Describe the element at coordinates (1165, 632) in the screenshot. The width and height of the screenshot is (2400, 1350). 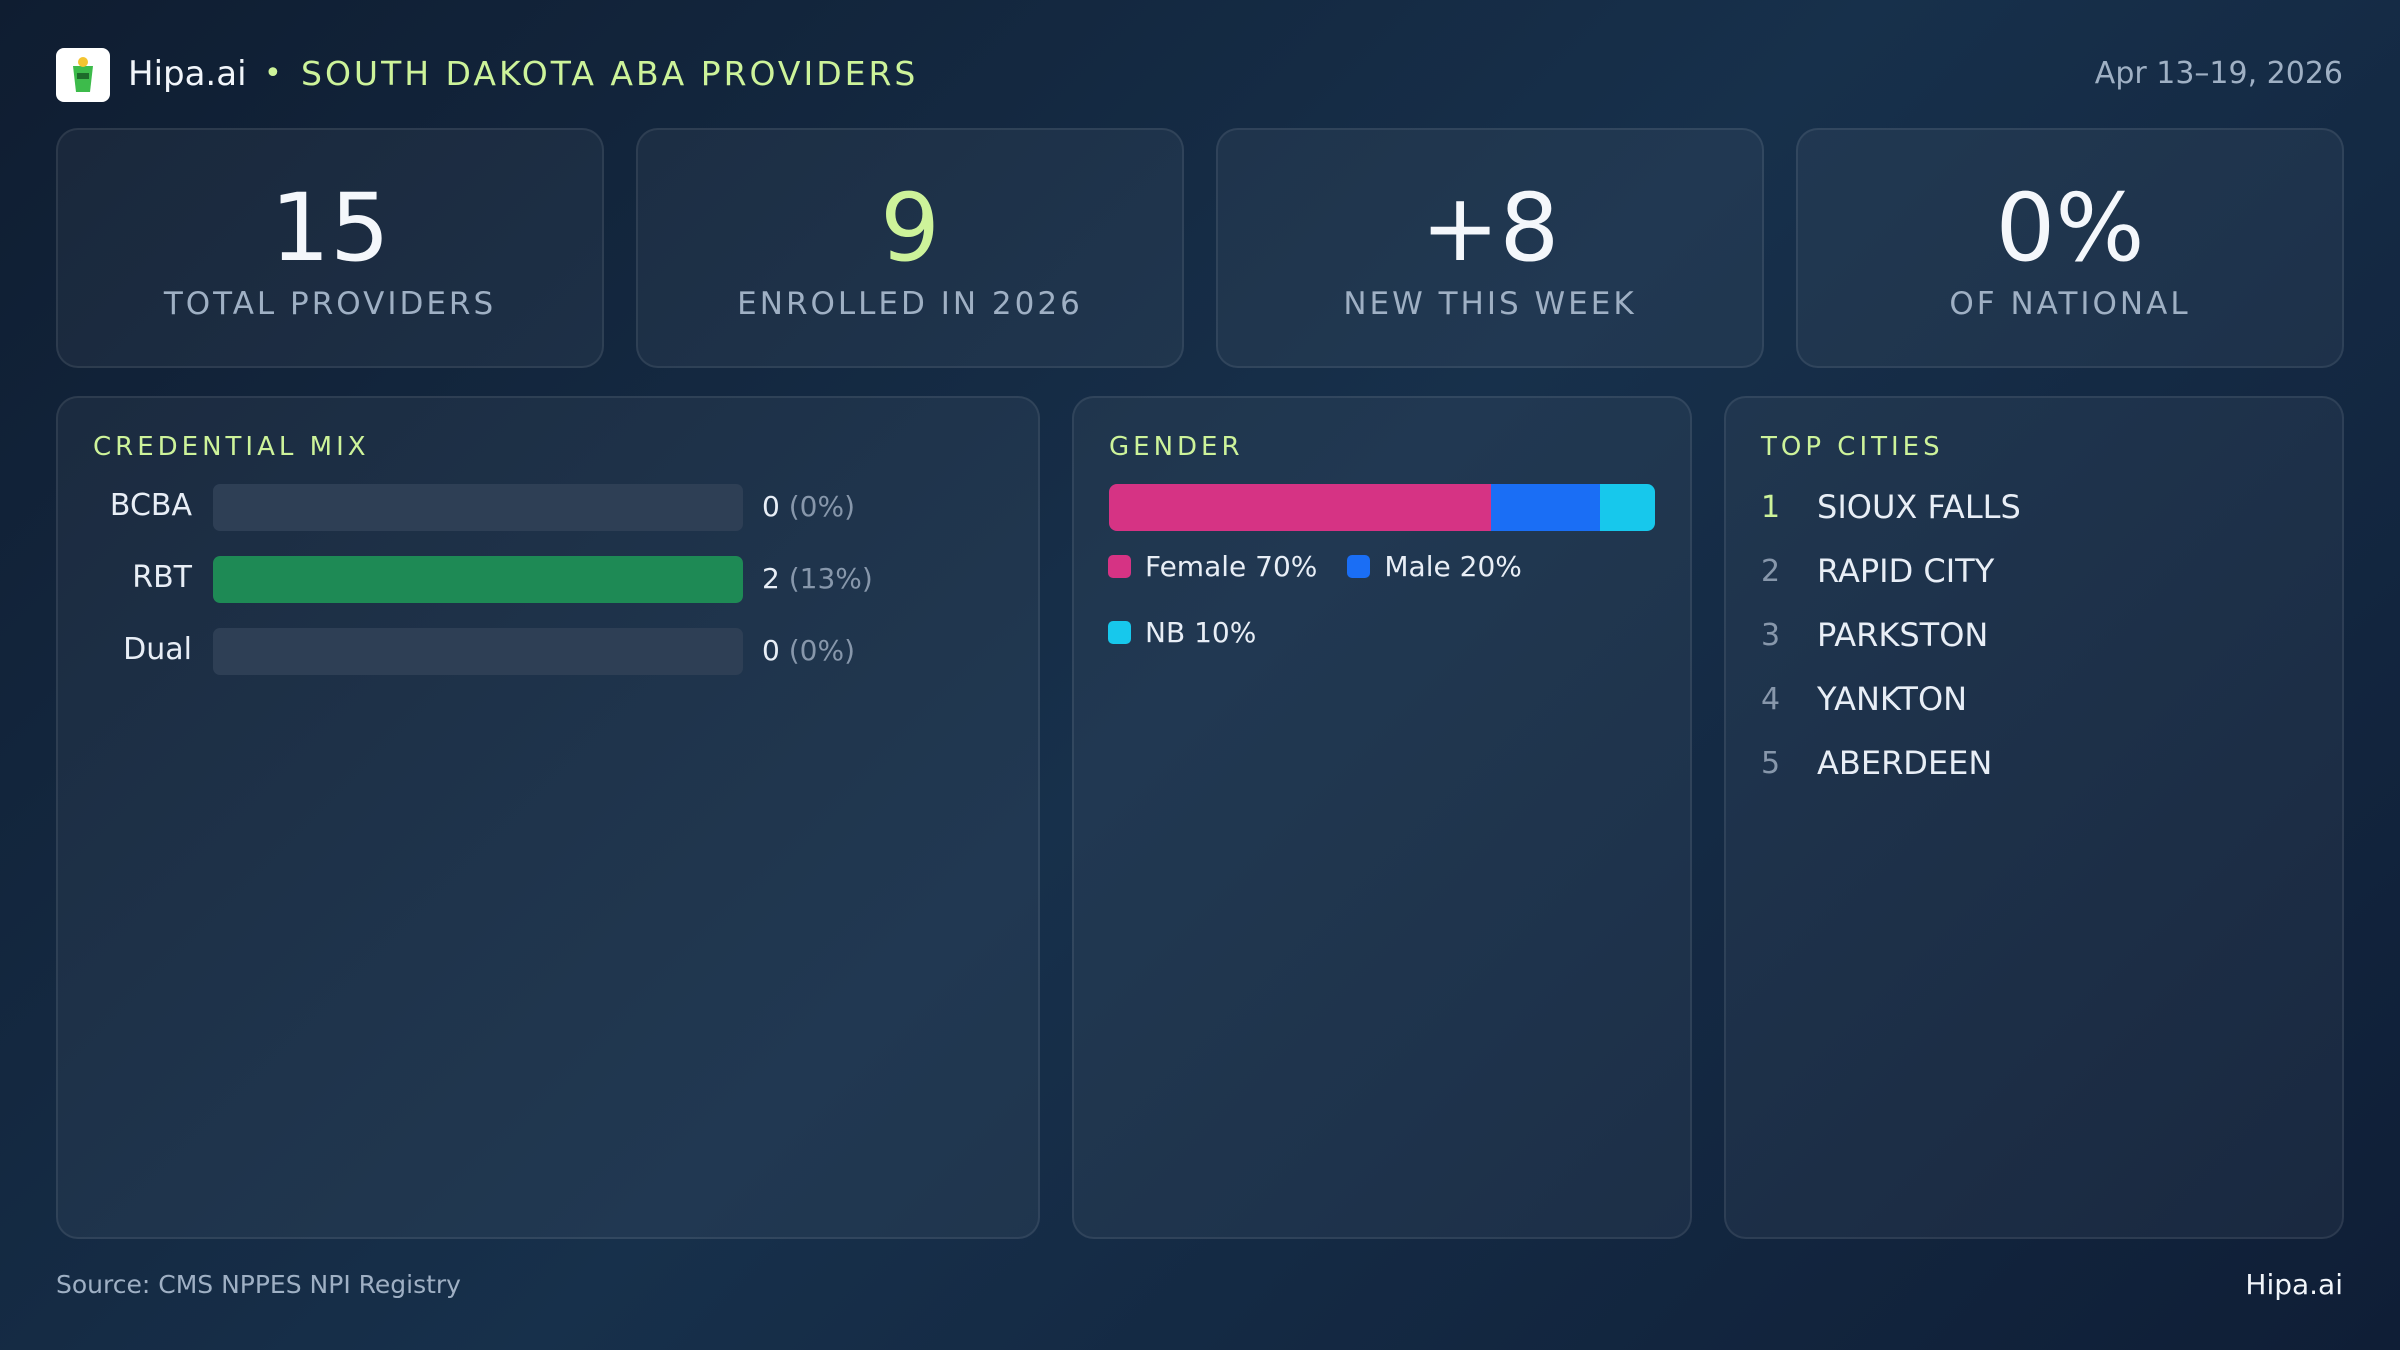
I see `legend-name: NB` at that location.